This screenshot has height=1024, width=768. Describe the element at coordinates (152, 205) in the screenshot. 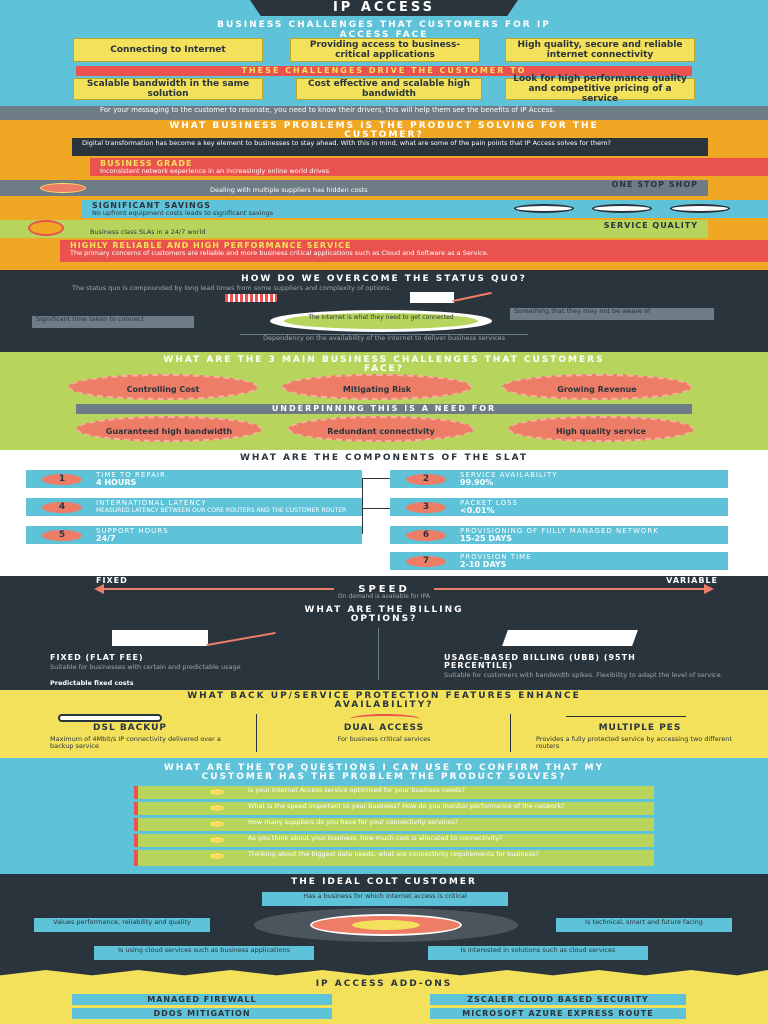

I see `savings-title: SIGNIFICANT SAVINGS` at that location.